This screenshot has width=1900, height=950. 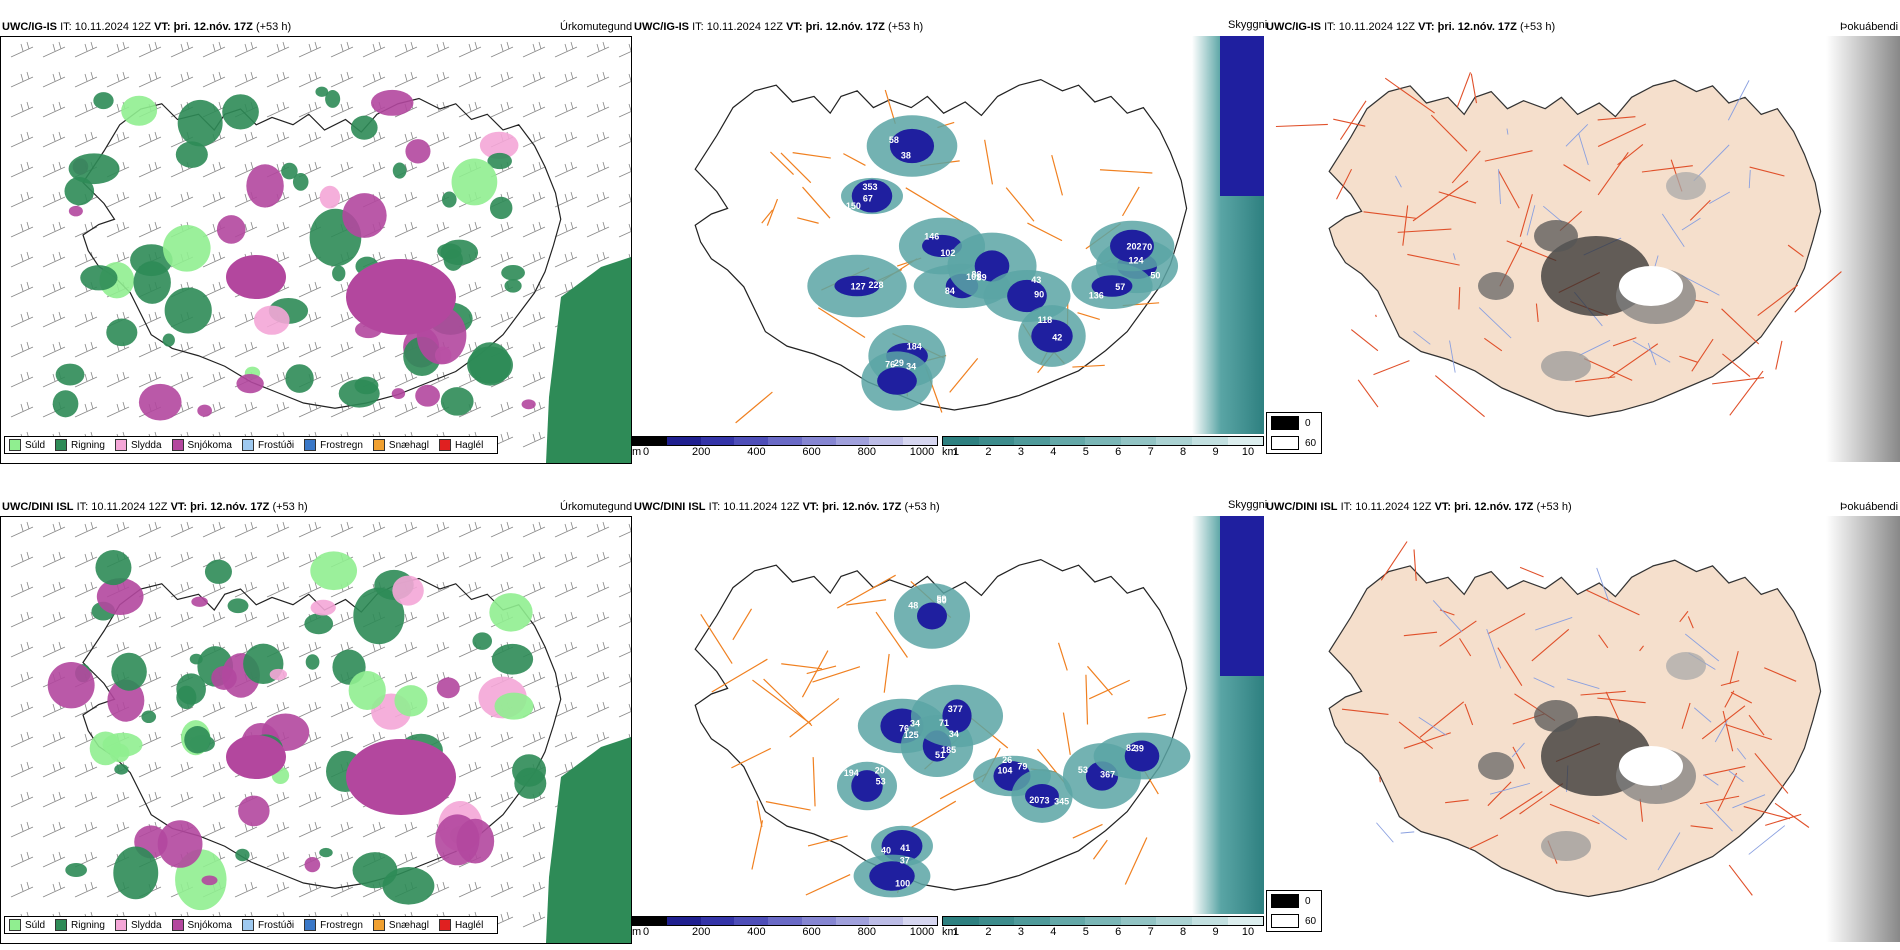 I want to click on offshore-fog-field, so click(x=1863, y=249).